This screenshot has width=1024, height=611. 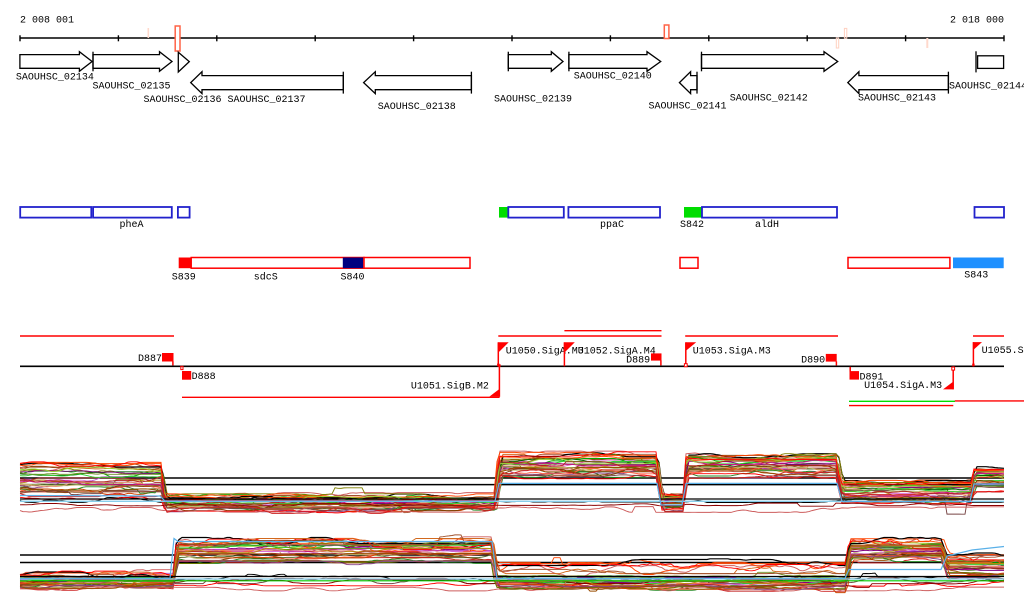 What do you see at coordinates (266, 278) in the screenshot?
I see `svg-text: sdcS` at bounding box center [266, 278].